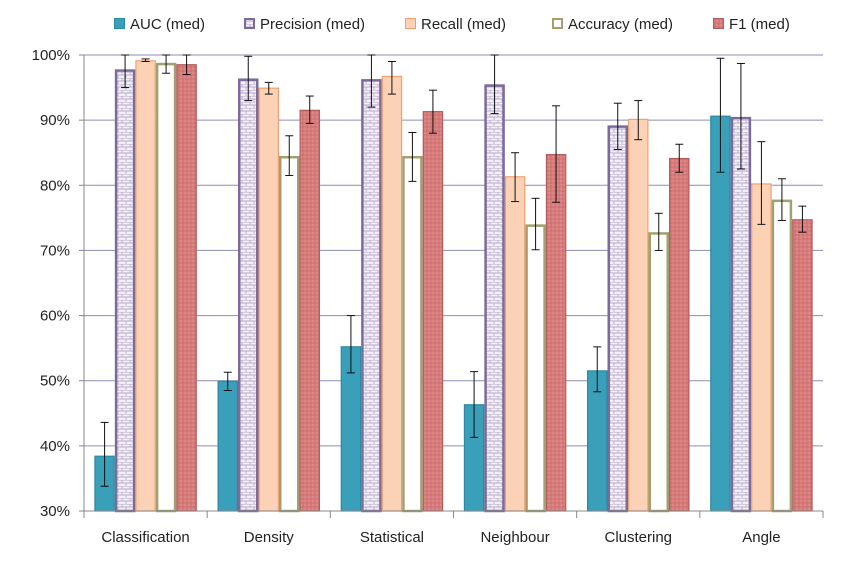 Image resolution: width=857 pixels, height=566 pixels. Describe the element at coordinates (55, 511) in the screenshot. I see `y-tick-label: 30%` at that location.